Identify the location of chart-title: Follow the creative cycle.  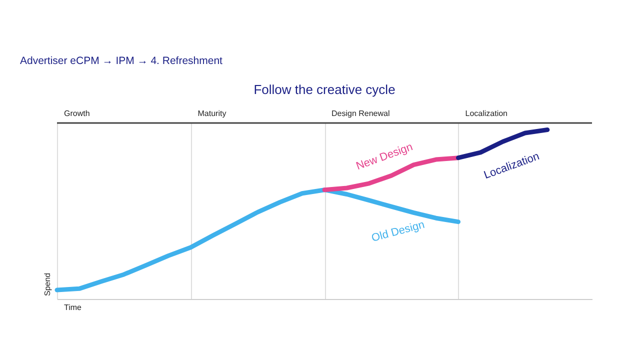
(325, 89).